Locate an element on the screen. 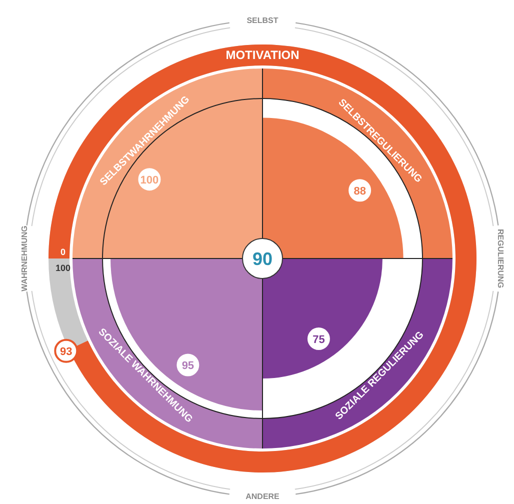 The height and width of the screenshot is (504, 514). text: MOTIVATION is located at coordinates (263, 55).